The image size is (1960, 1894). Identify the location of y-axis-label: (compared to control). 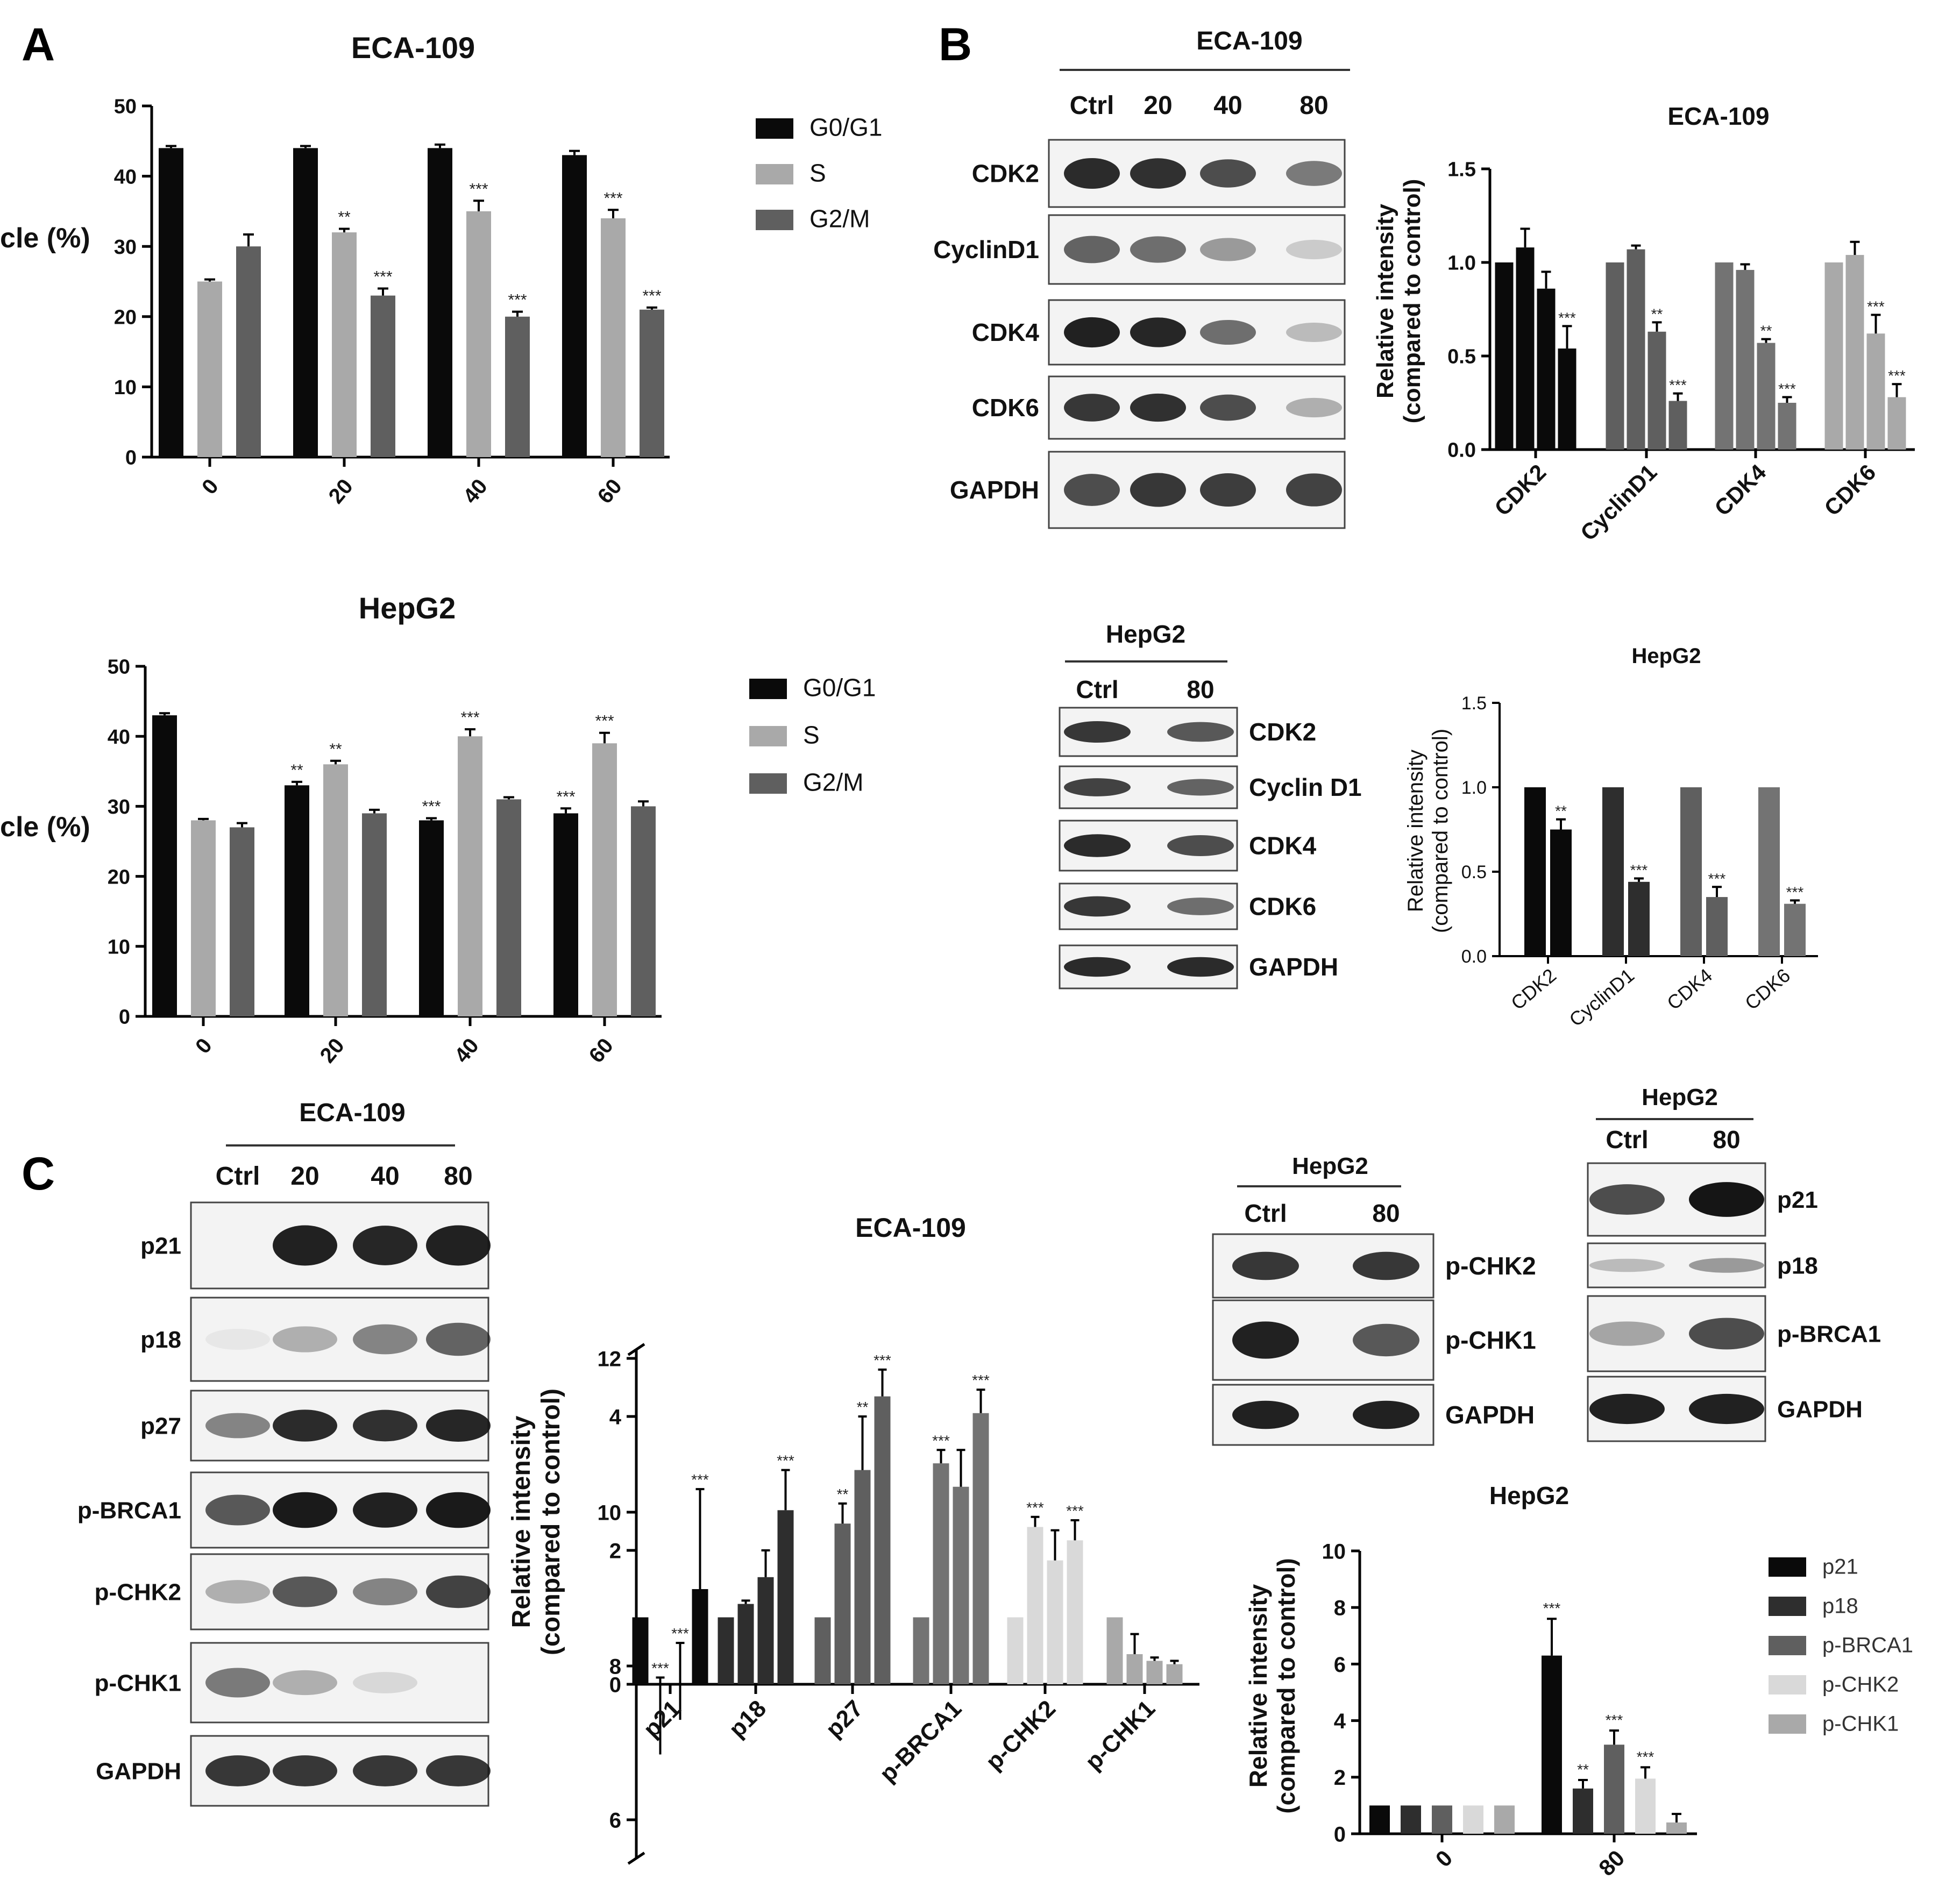
(551, 1522).